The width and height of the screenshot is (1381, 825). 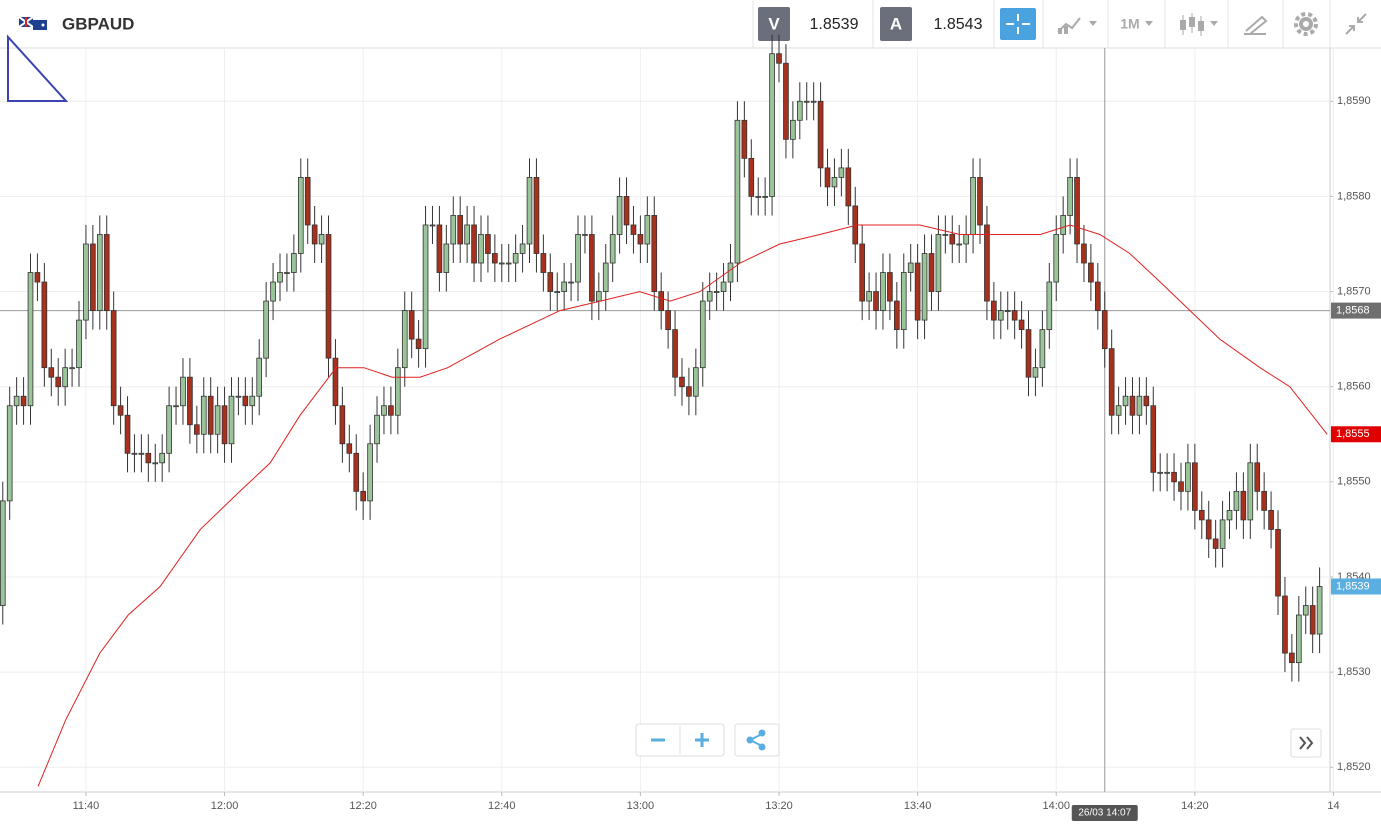 I want to click on y-tick-label: 1,8550, so click(x=1354, y=482).